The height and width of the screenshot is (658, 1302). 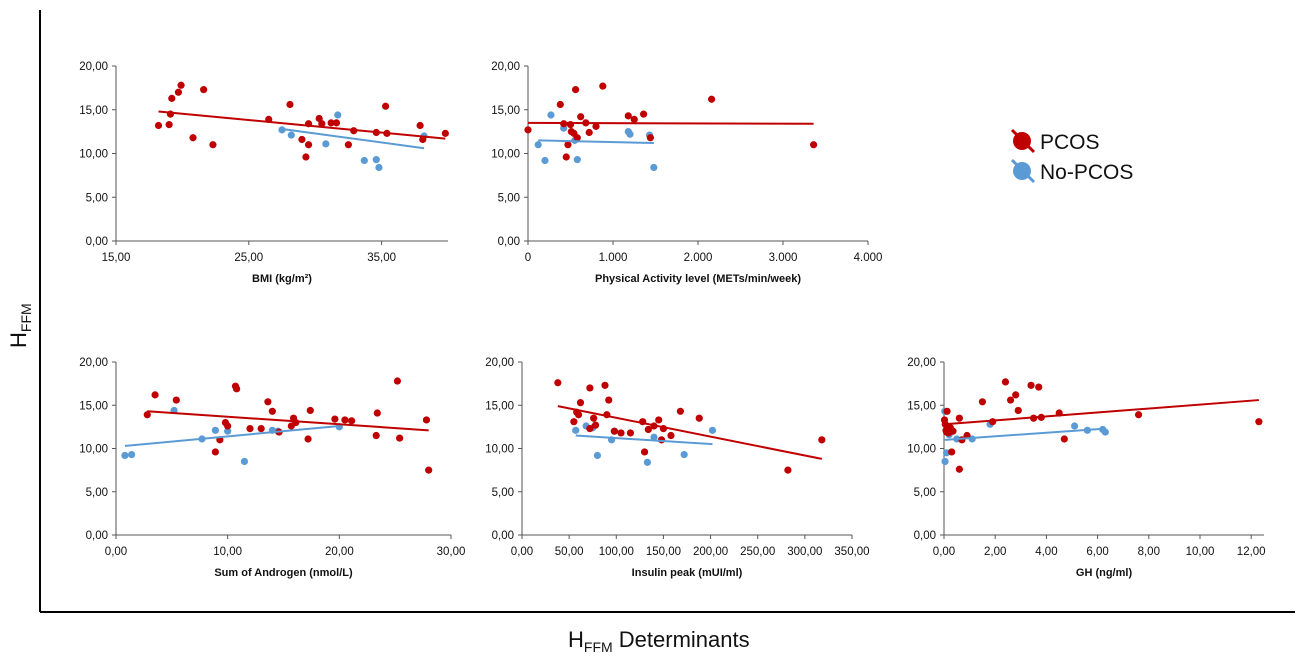 I want to click on x-tick-label: 3.000, so click(x=783, y=258).